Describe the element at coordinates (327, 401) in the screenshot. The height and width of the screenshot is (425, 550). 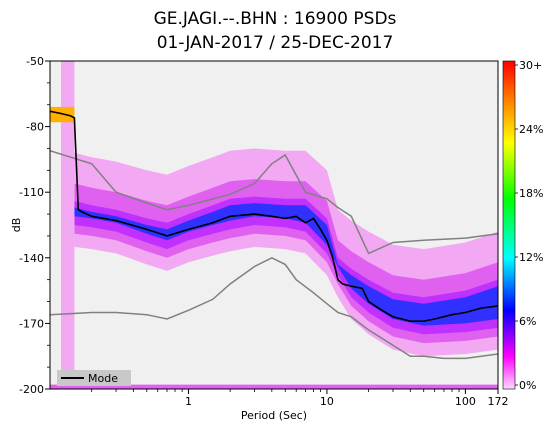
I see `x-tick-label: 10` at that location.